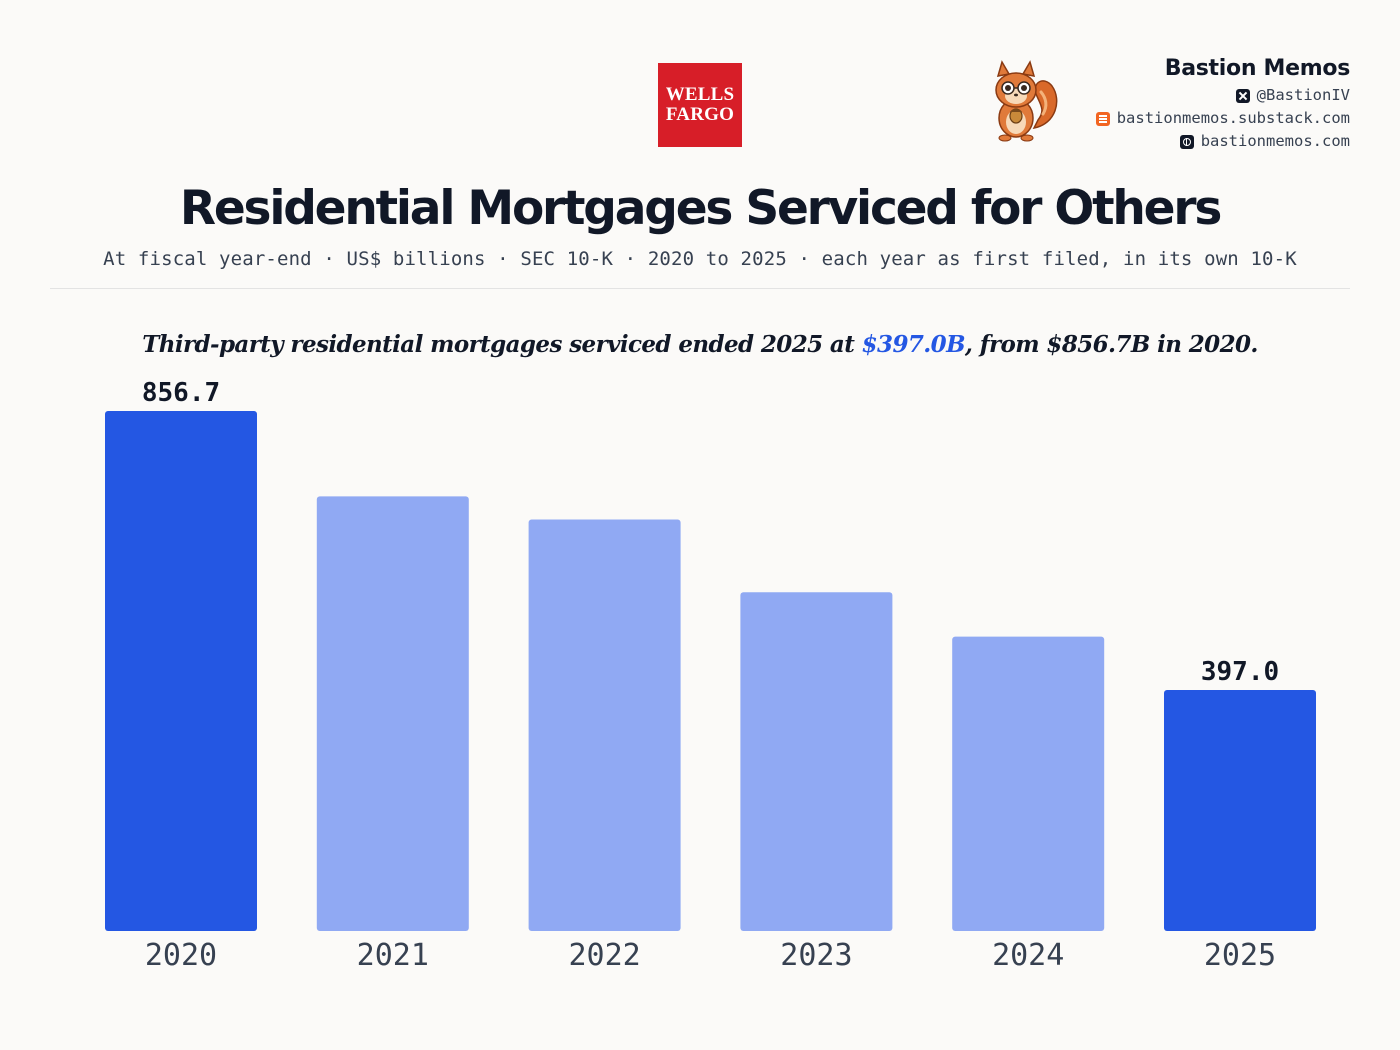 This screenshot has height=1050, width=1400. What do you see at coordinates (181, 671) in the screenshot?
I see `bar-2020` at bounding box center [181, 671].